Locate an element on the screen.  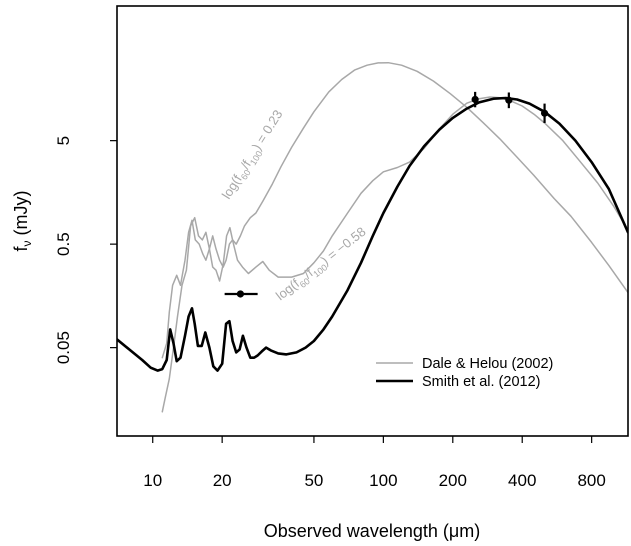
legend: Dale & Helou (2002) Smith et al. (2012) is located at coordinates (464, 373).